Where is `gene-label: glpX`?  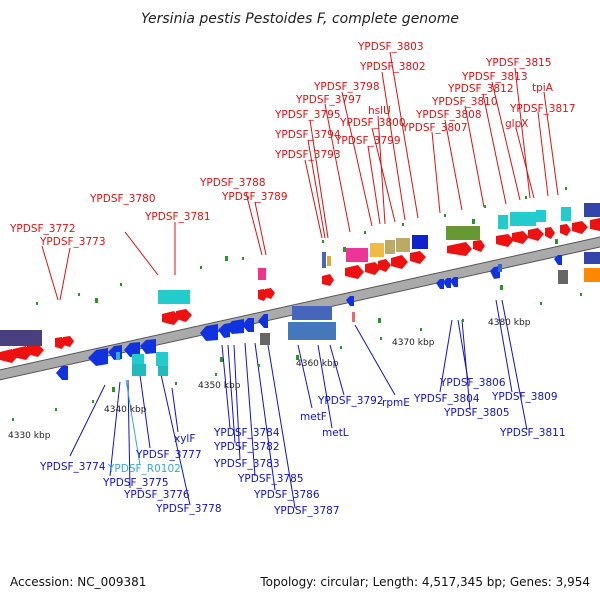
gene-label: glpX is located at coordinates (516, 124).